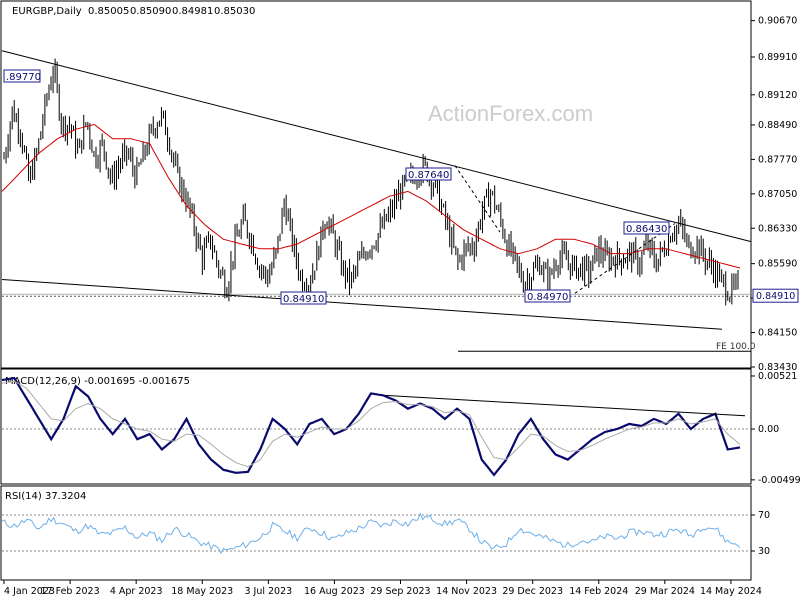 The width and height of the screenshot is (800, 600). I want to click on x-tick-label: 4 Jan 2023, so click(29, 591).